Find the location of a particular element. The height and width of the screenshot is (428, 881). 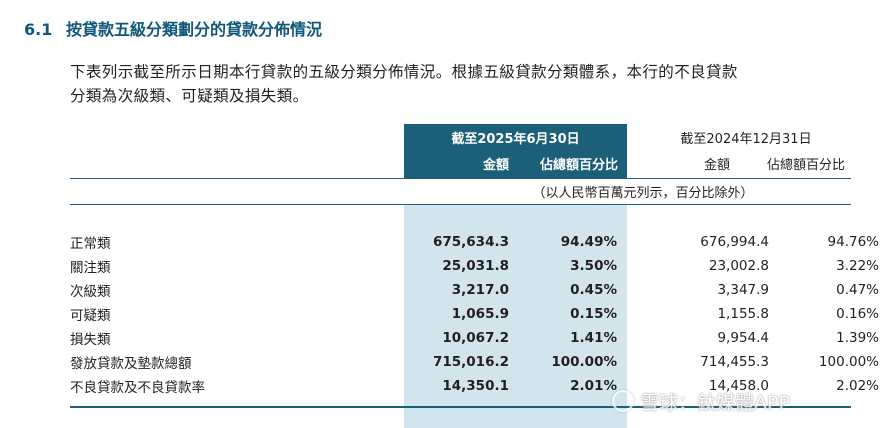

current-amount-cell: 10,067.2 is located at coordinates (475, 338).